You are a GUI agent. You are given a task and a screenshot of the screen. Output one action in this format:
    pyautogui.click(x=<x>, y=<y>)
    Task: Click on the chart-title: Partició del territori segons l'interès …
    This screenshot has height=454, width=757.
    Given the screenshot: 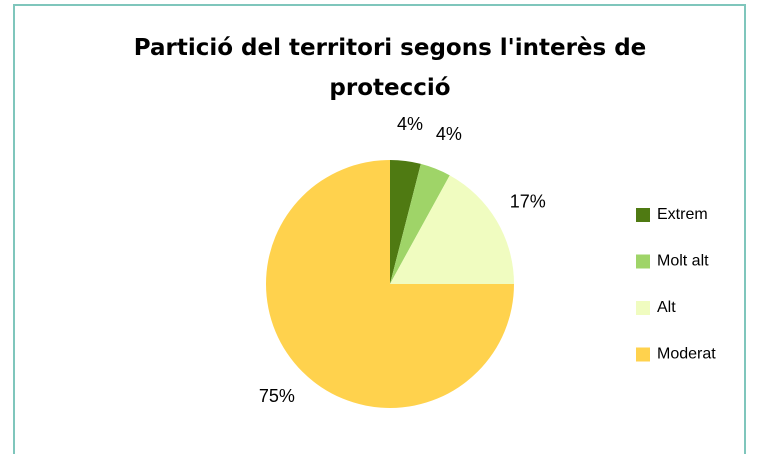 What is the action you would take?
    pyautogui.click(x=390, y=68)
    